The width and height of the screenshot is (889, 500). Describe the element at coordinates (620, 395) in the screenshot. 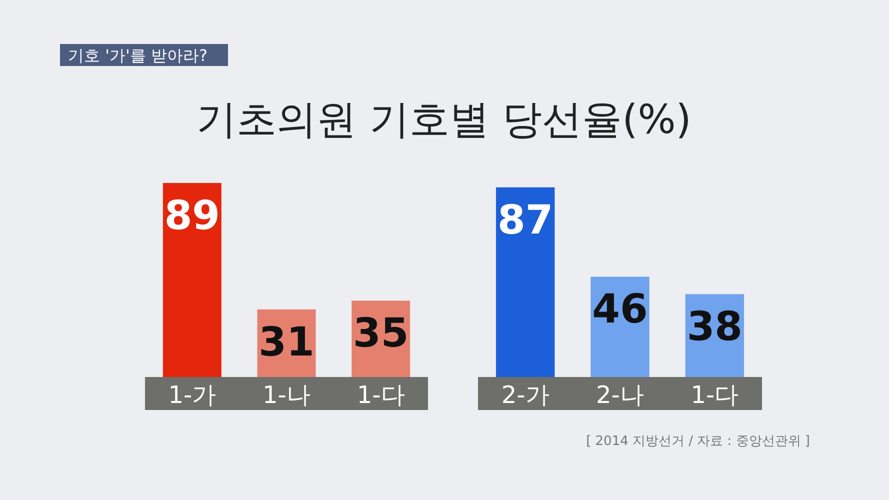

I see `x-tick-label: 2-나` at that location.